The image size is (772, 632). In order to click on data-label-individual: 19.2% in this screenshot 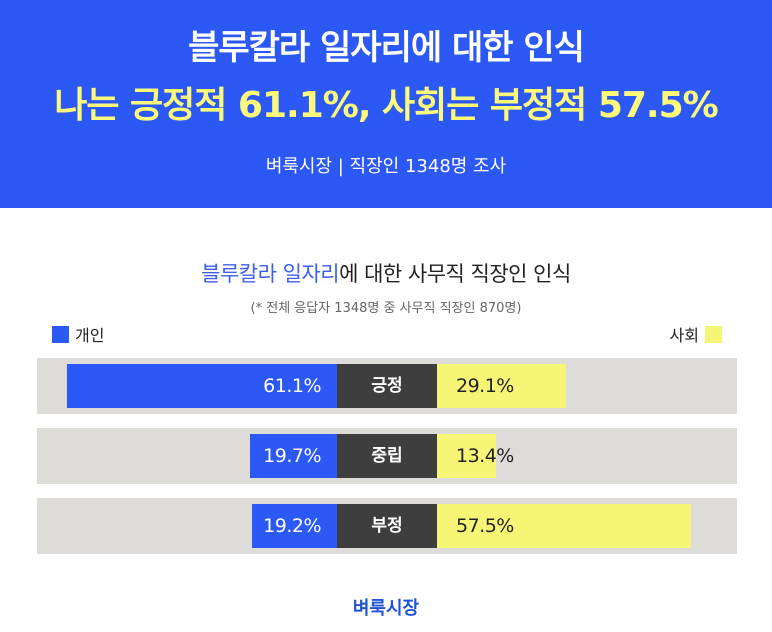, I will do `click(292, 526)`.